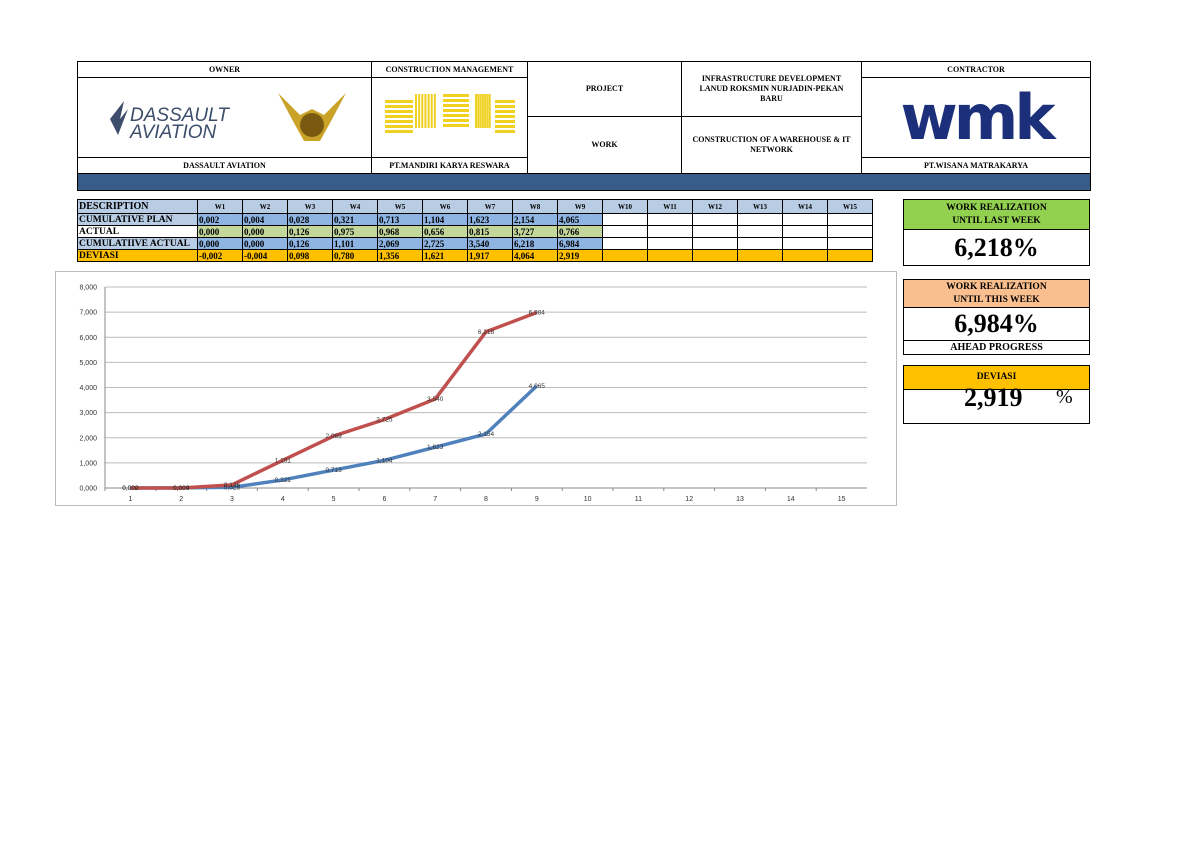 The width and height of the screenshot is (1191, 842). Describe the element at coordinates (490, 255) in the screenshot. I see `table-cell: 1,917` at that location.